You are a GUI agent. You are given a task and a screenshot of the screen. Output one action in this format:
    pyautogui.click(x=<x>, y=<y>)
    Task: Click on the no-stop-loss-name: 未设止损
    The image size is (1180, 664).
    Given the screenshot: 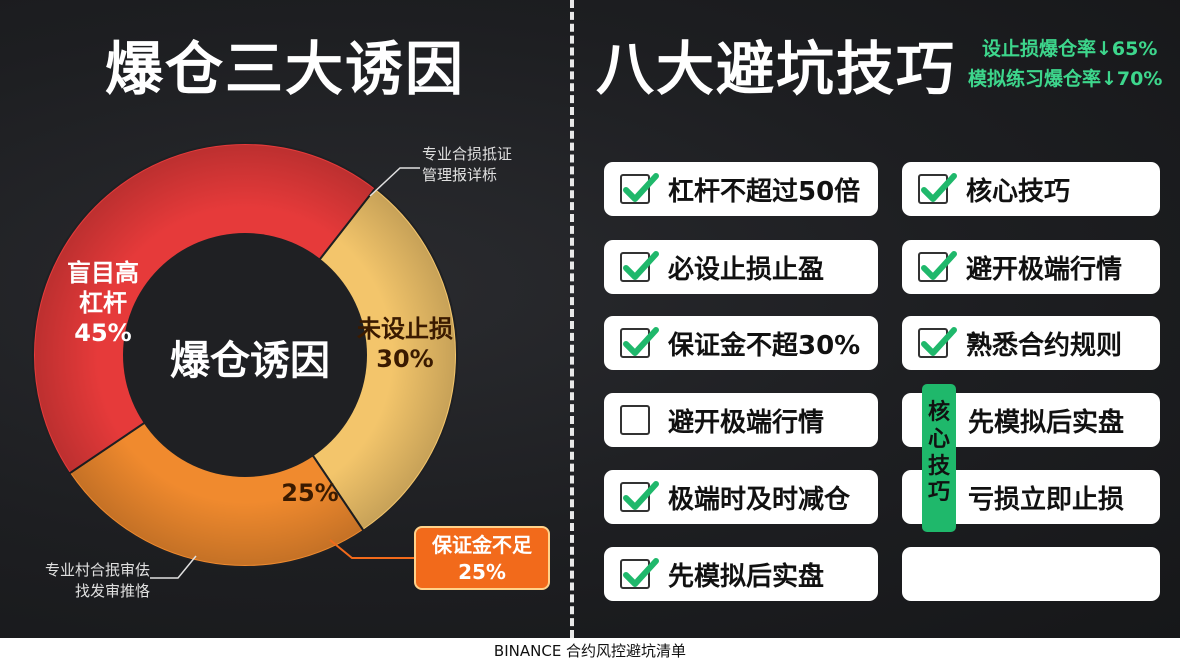 What is the action you would take?
    pyautogui.click(x=405, y=329)
    